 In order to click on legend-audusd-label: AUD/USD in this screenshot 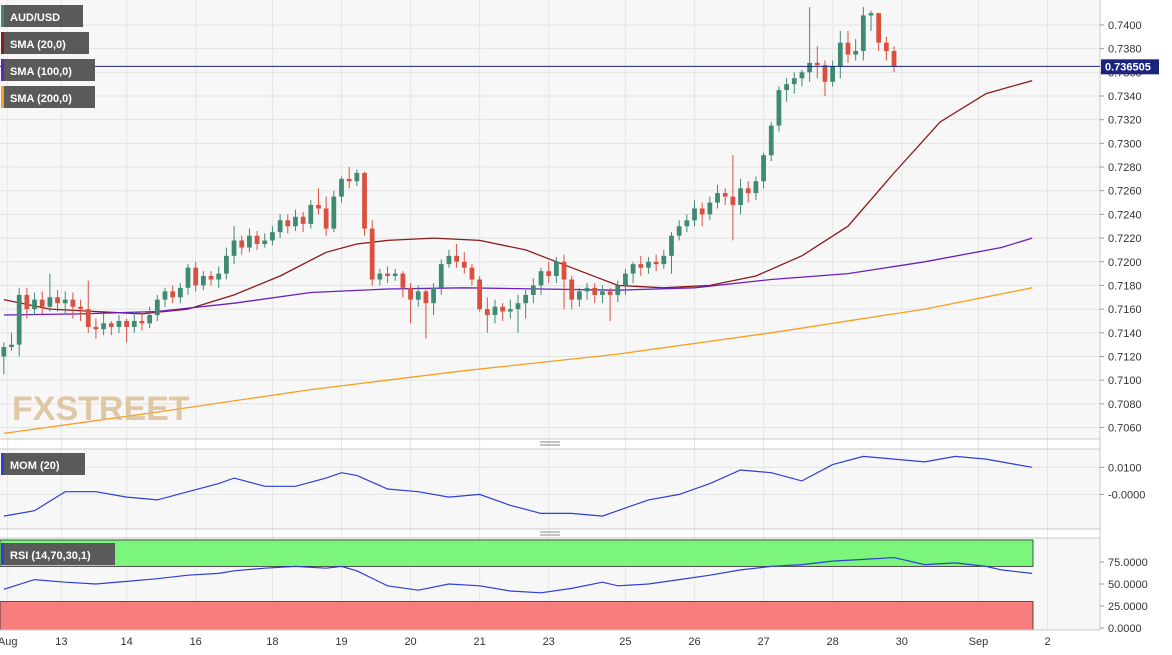, I will do `click(35, 18)`.